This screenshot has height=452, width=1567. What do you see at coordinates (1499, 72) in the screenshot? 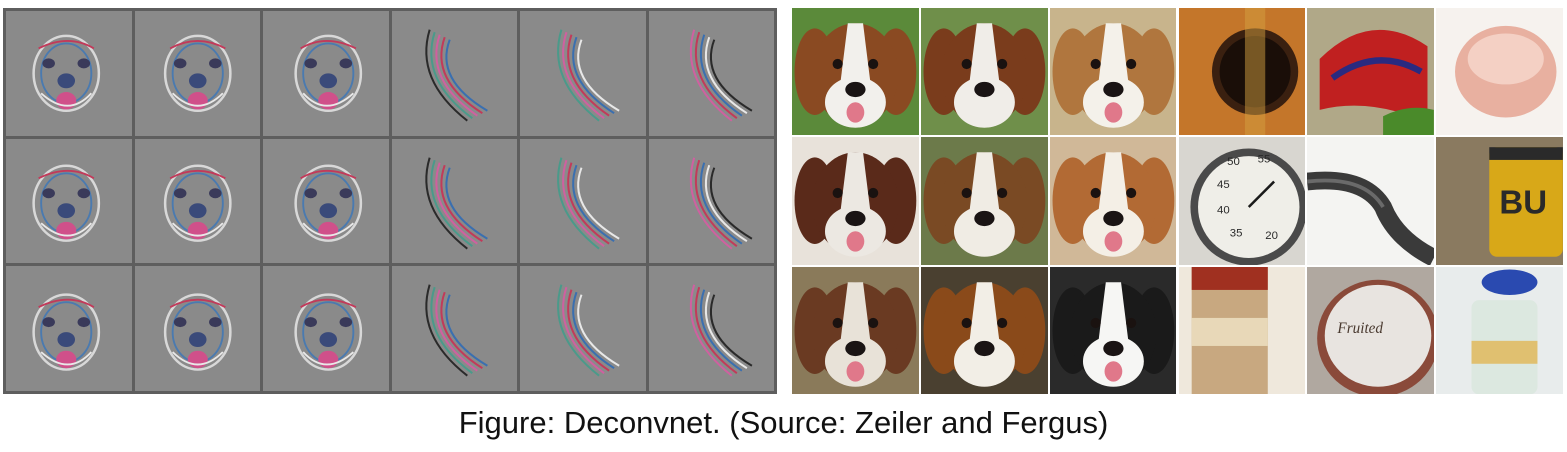
I see `cup-photo-tile` at bounding box center [1499, 72].